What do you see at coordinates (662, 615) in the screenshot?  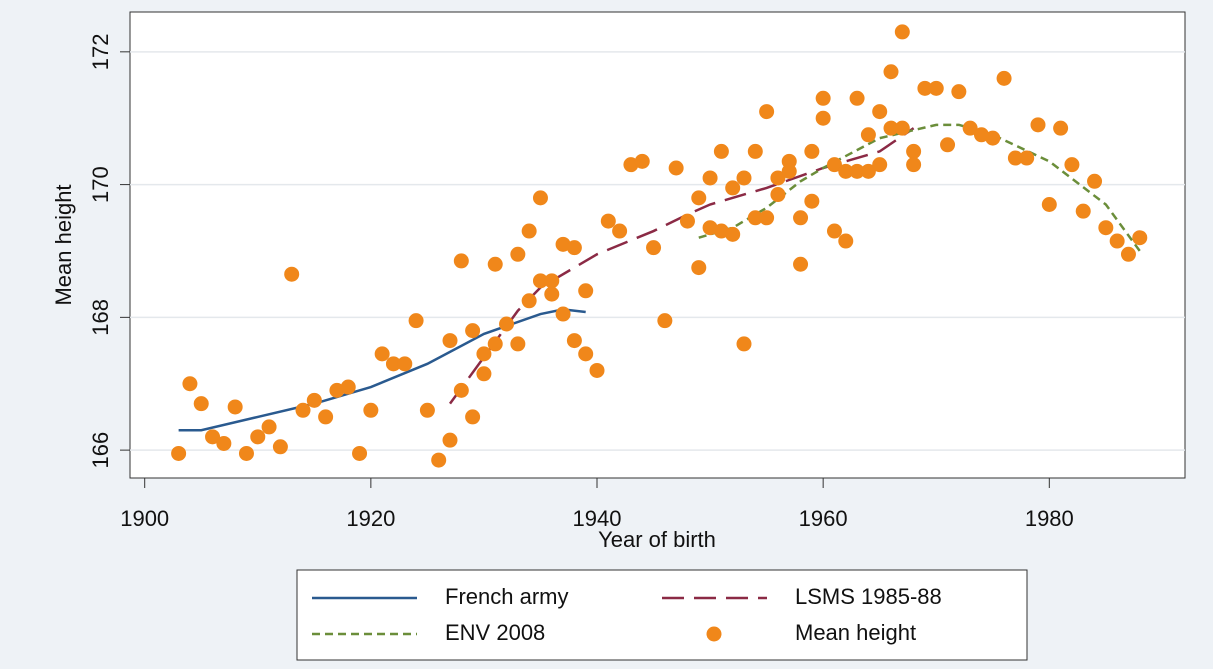 I see `legend` at bounding box center [662, 615].